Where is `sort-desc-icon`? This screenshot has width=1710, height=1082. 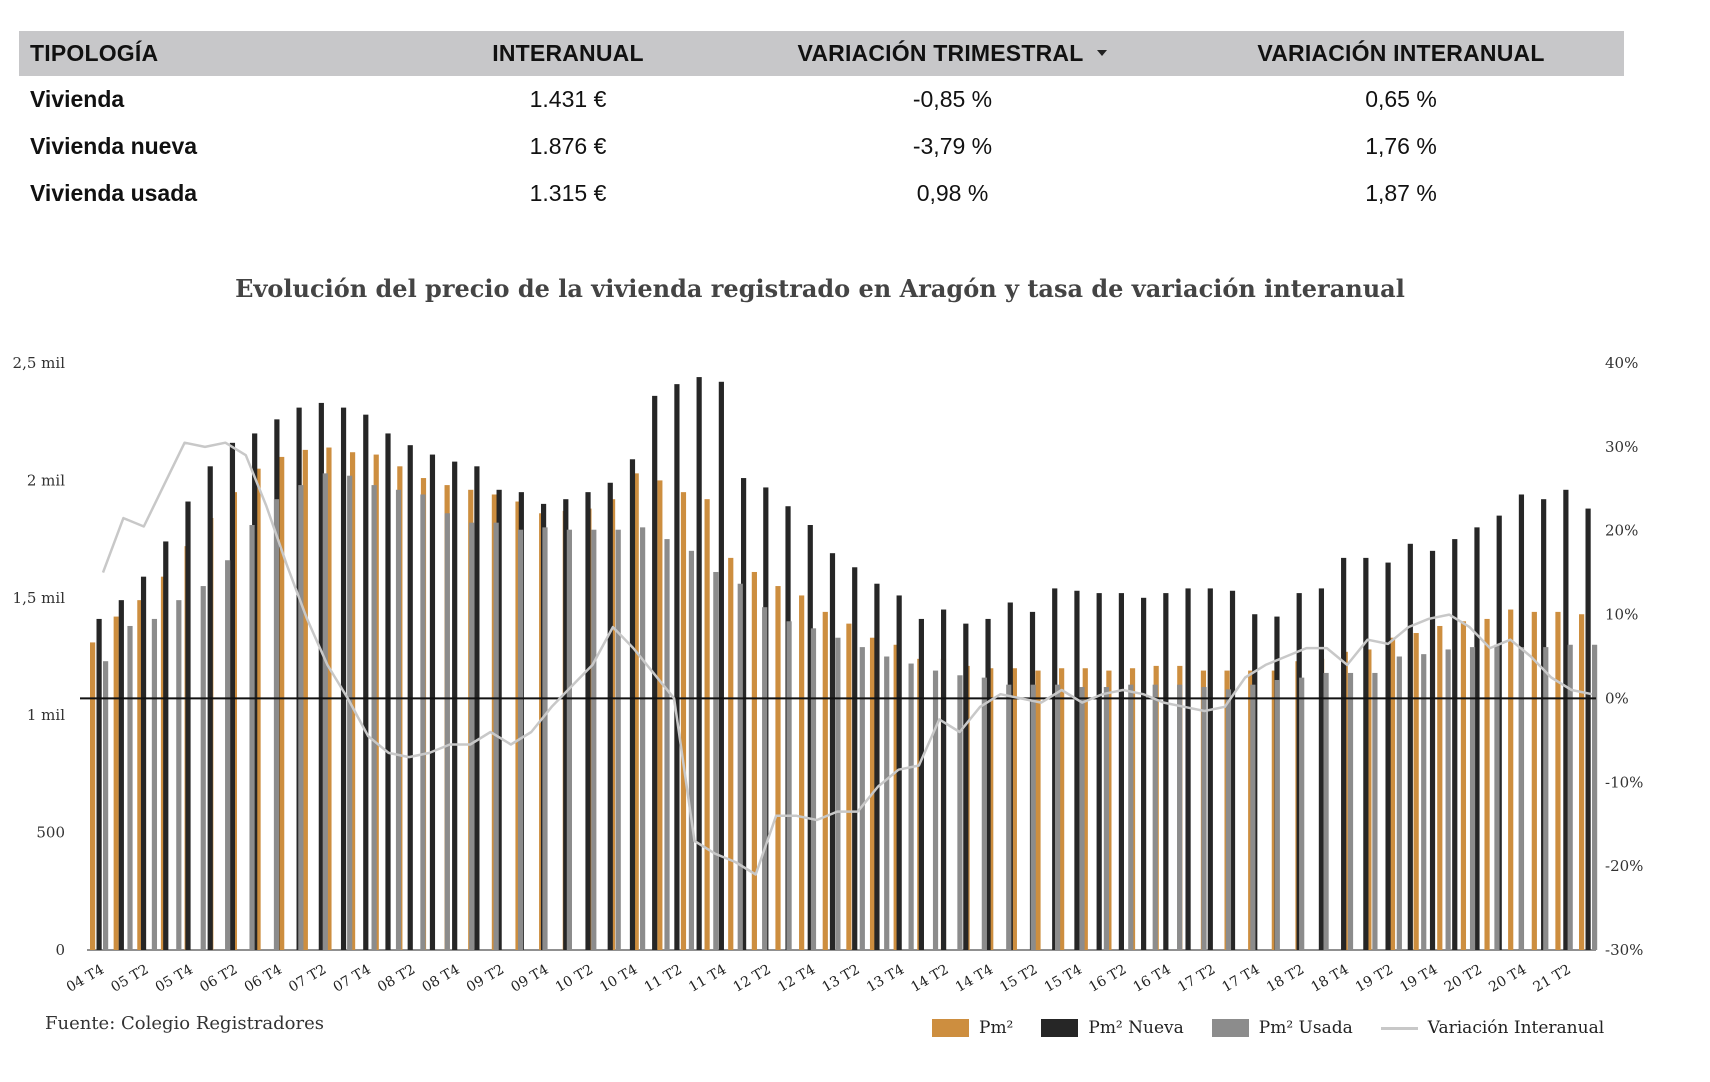
sort-desc-icon is located at coordinates (1102, 52).